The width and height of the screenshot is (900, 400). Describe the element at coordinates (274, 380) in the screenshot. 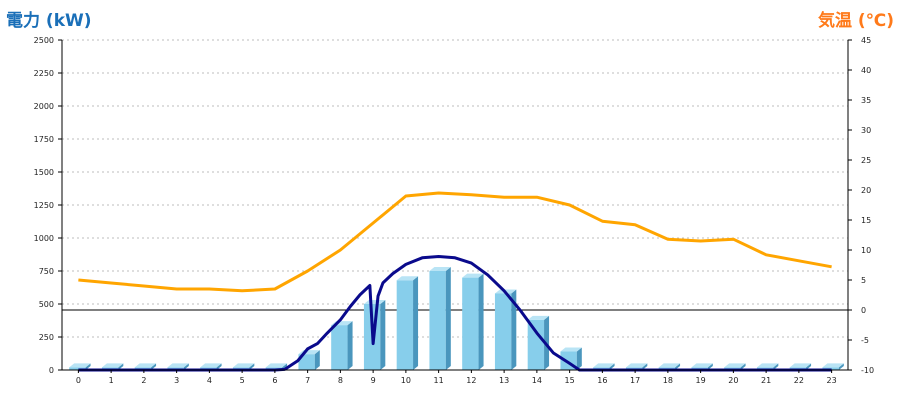

I see `x-tick-label: 6` at that location.